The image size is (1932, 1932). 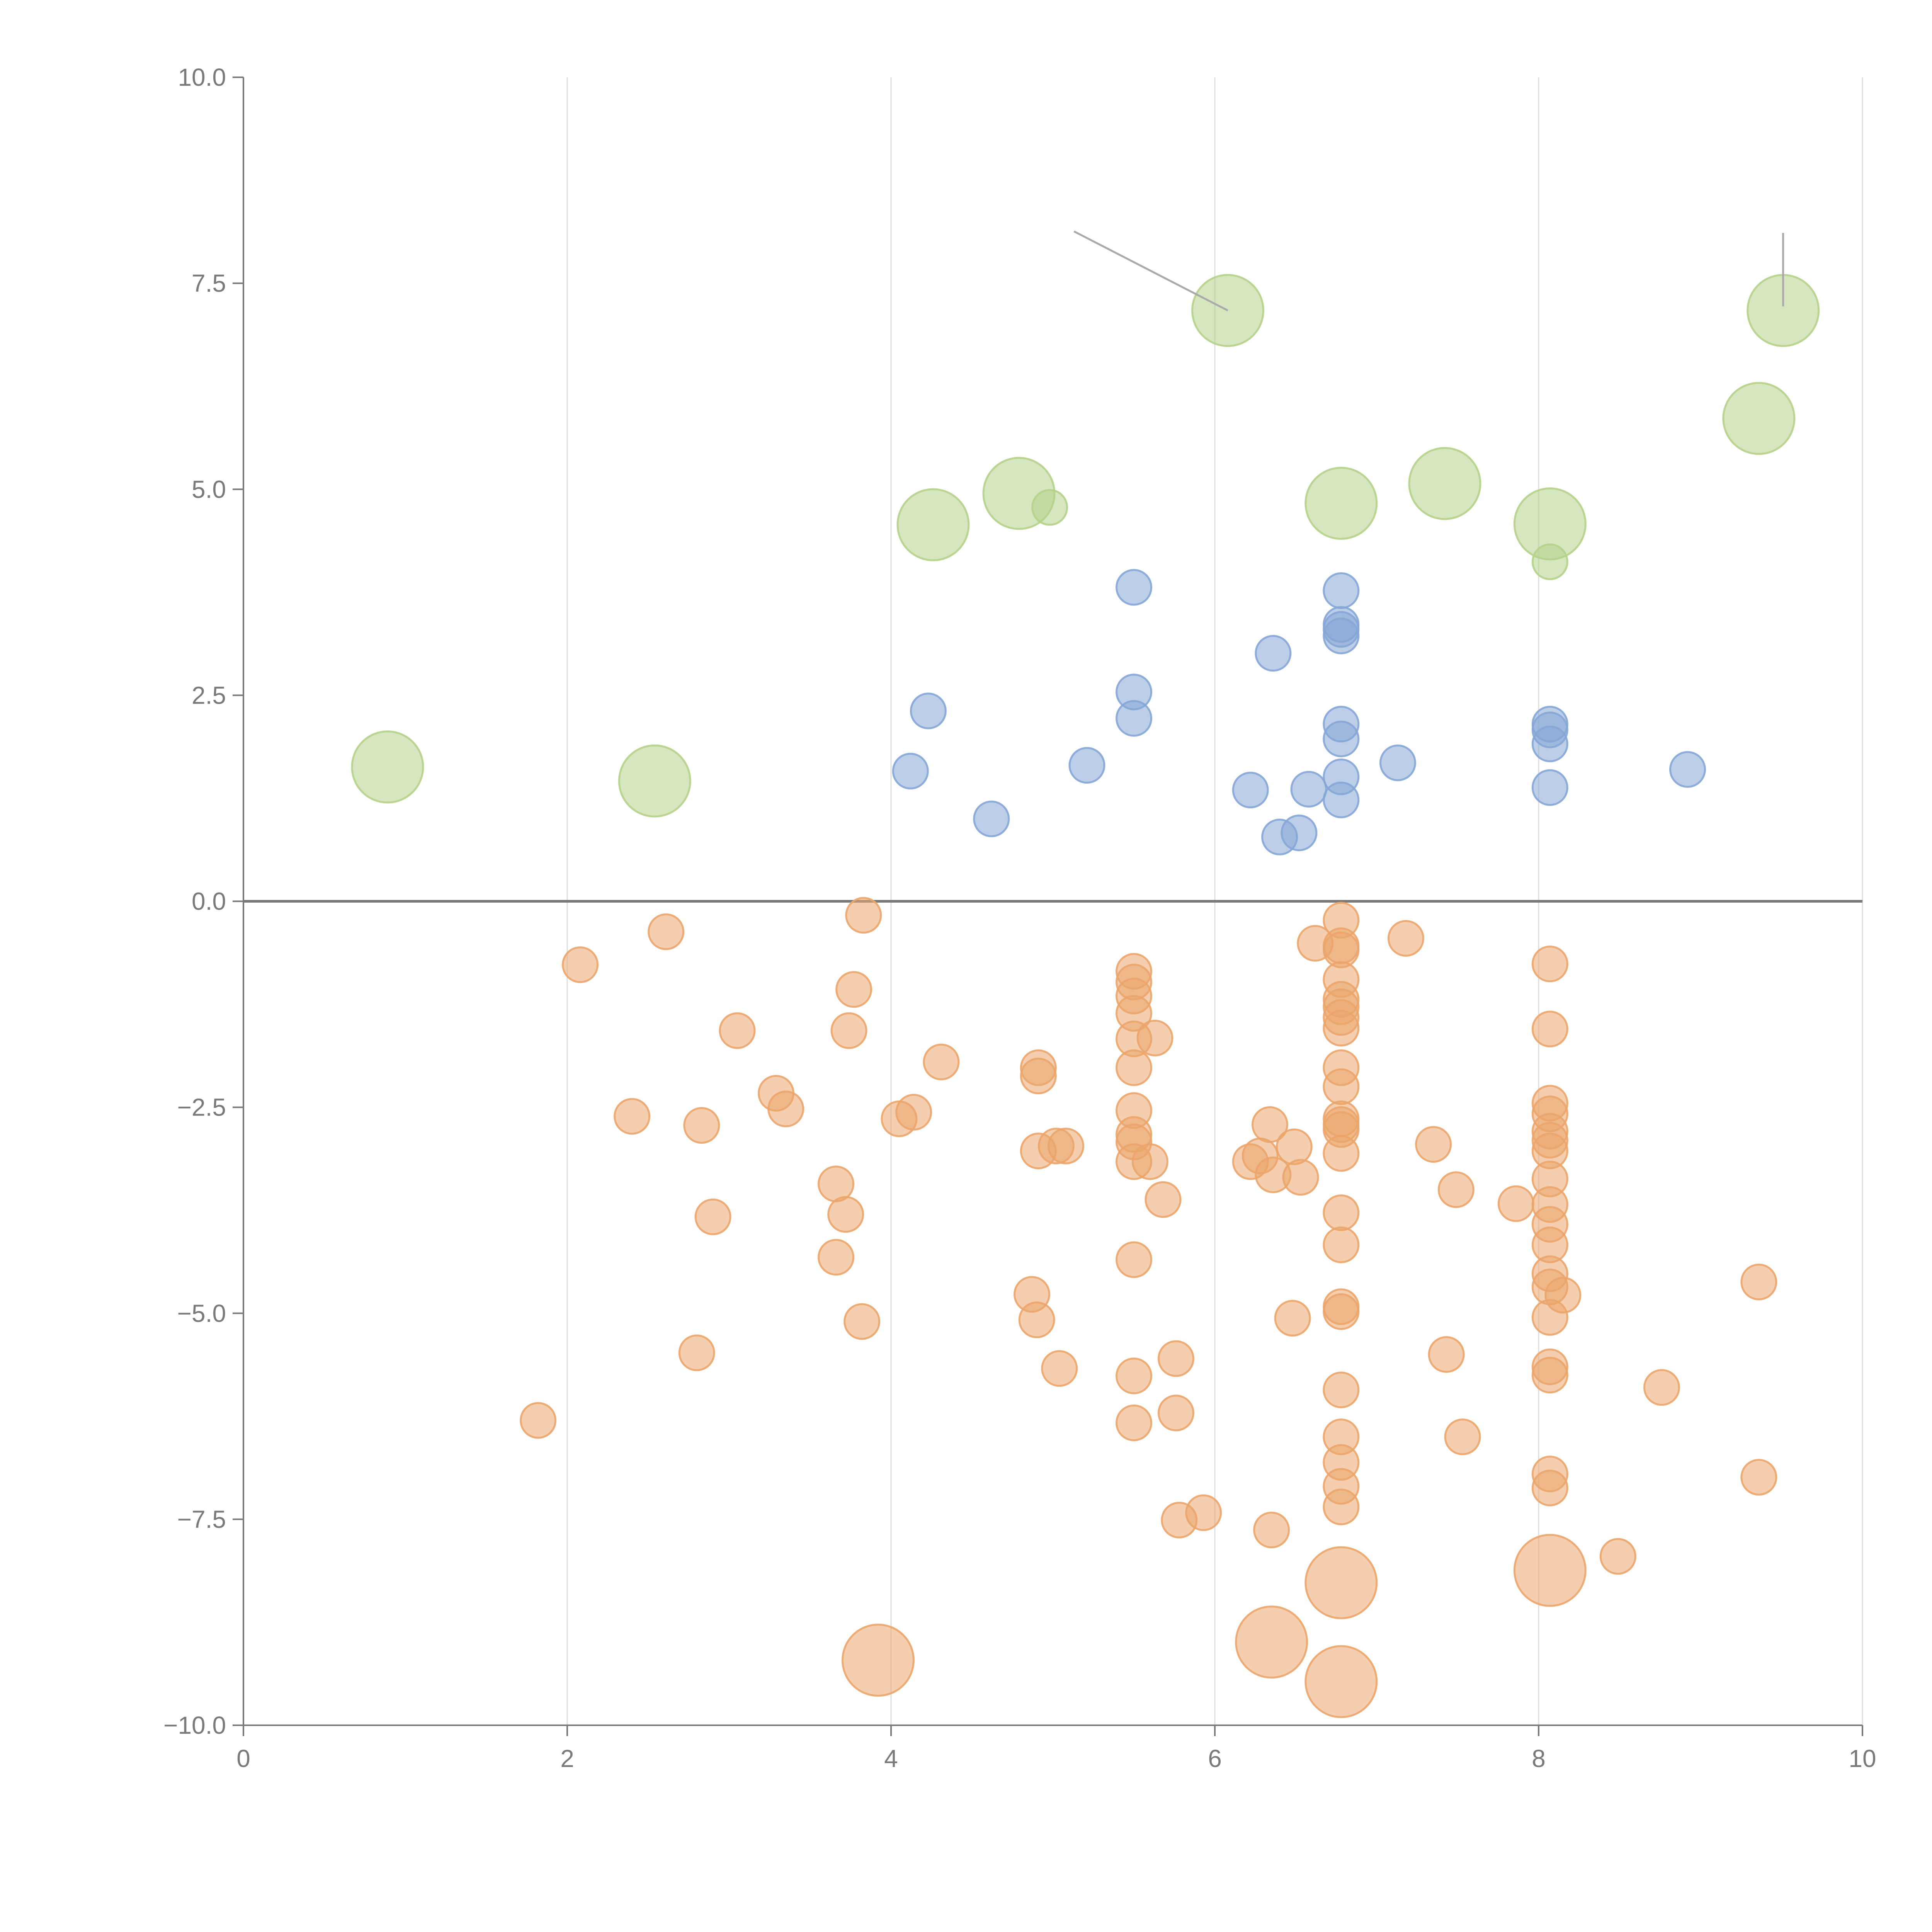 What do you see at coordinates (1539, 1758) in the screenshot?
I see `x-tick-label: 8` at bounding box center [1539, 1758].